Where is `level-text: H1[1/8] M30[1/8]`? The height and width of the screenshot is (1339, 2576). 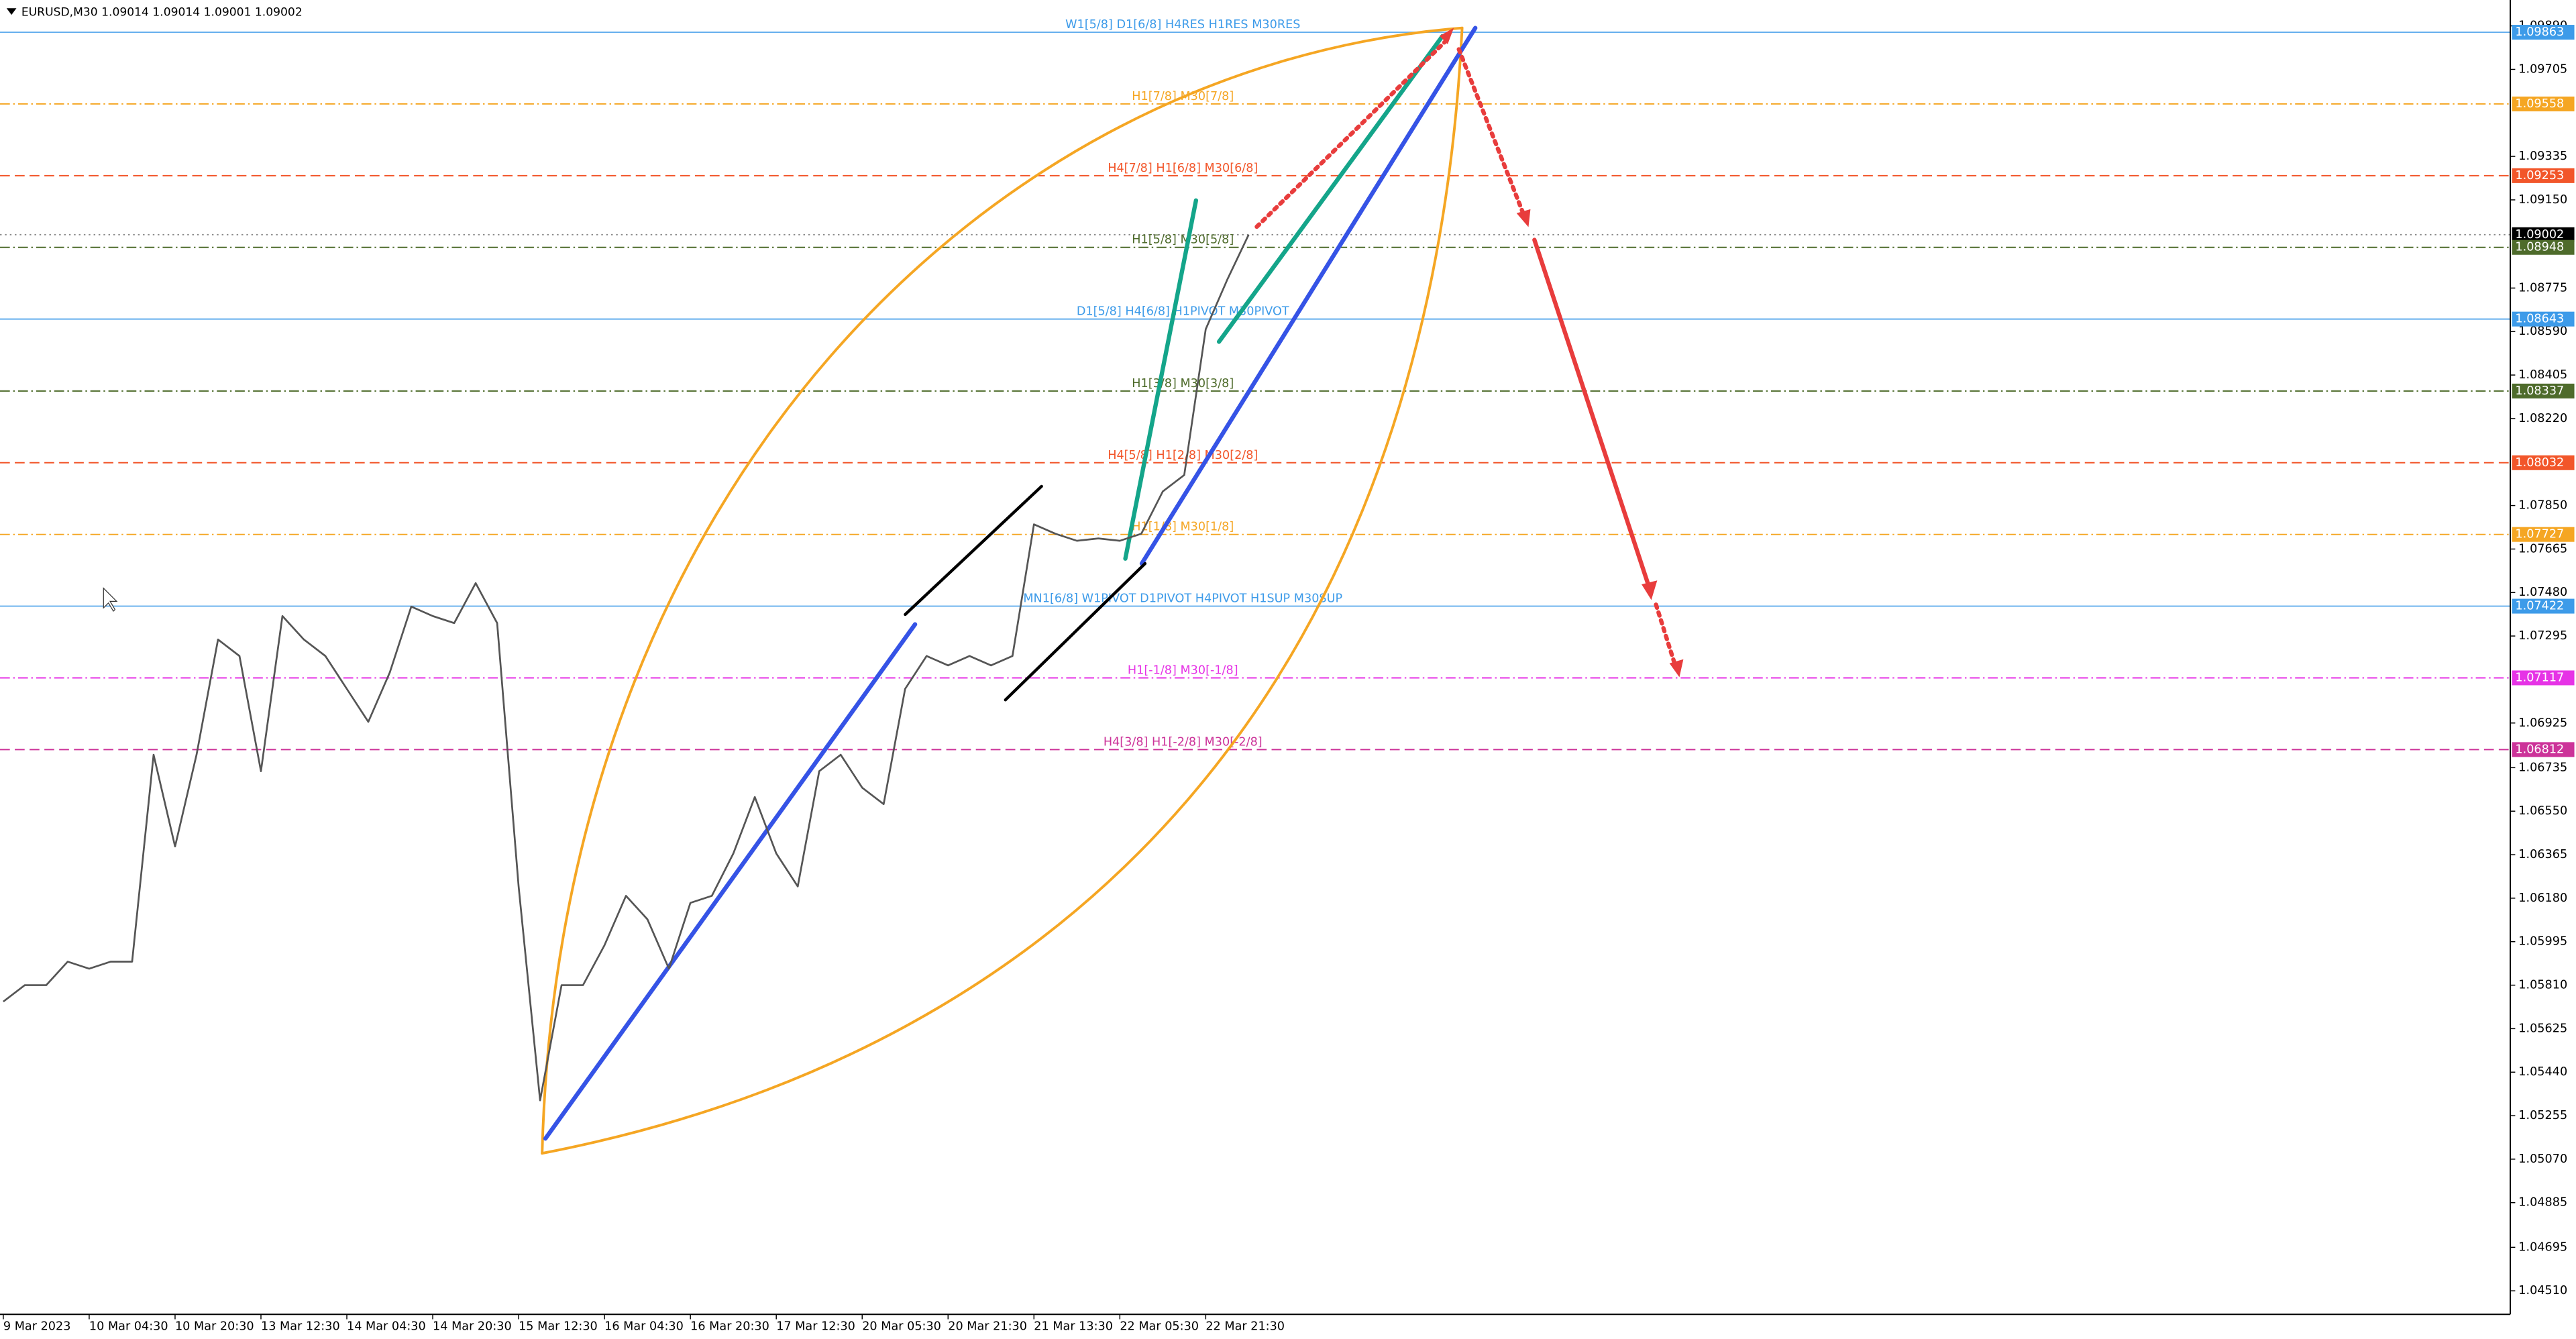
level-text: H1[1/8] M30[1/8] is located at coordinates (1183, 527).